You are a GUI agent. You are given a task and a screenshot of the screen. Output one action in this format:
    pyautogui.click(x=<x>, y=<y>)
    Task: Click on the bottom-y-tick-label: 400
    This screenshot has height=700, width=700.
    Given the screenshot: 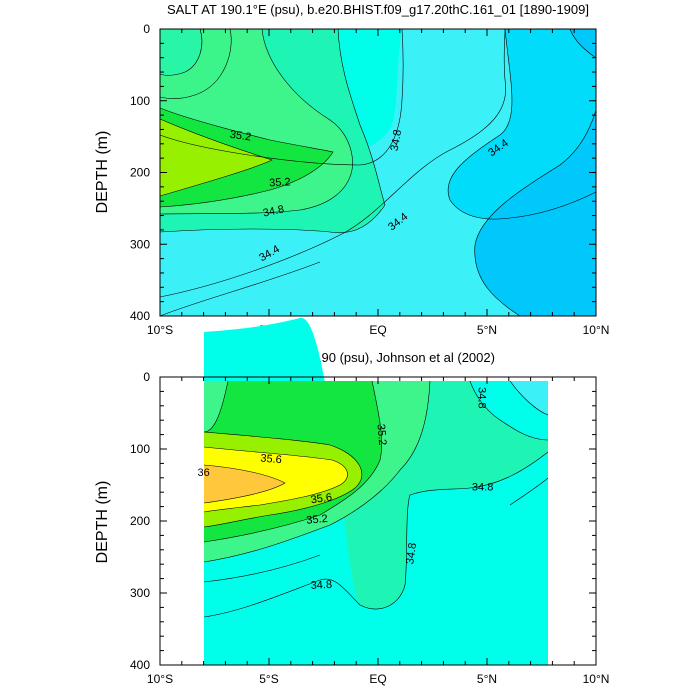 What is the action you would take?
    pyautogui.click(x=140, y=665)
    